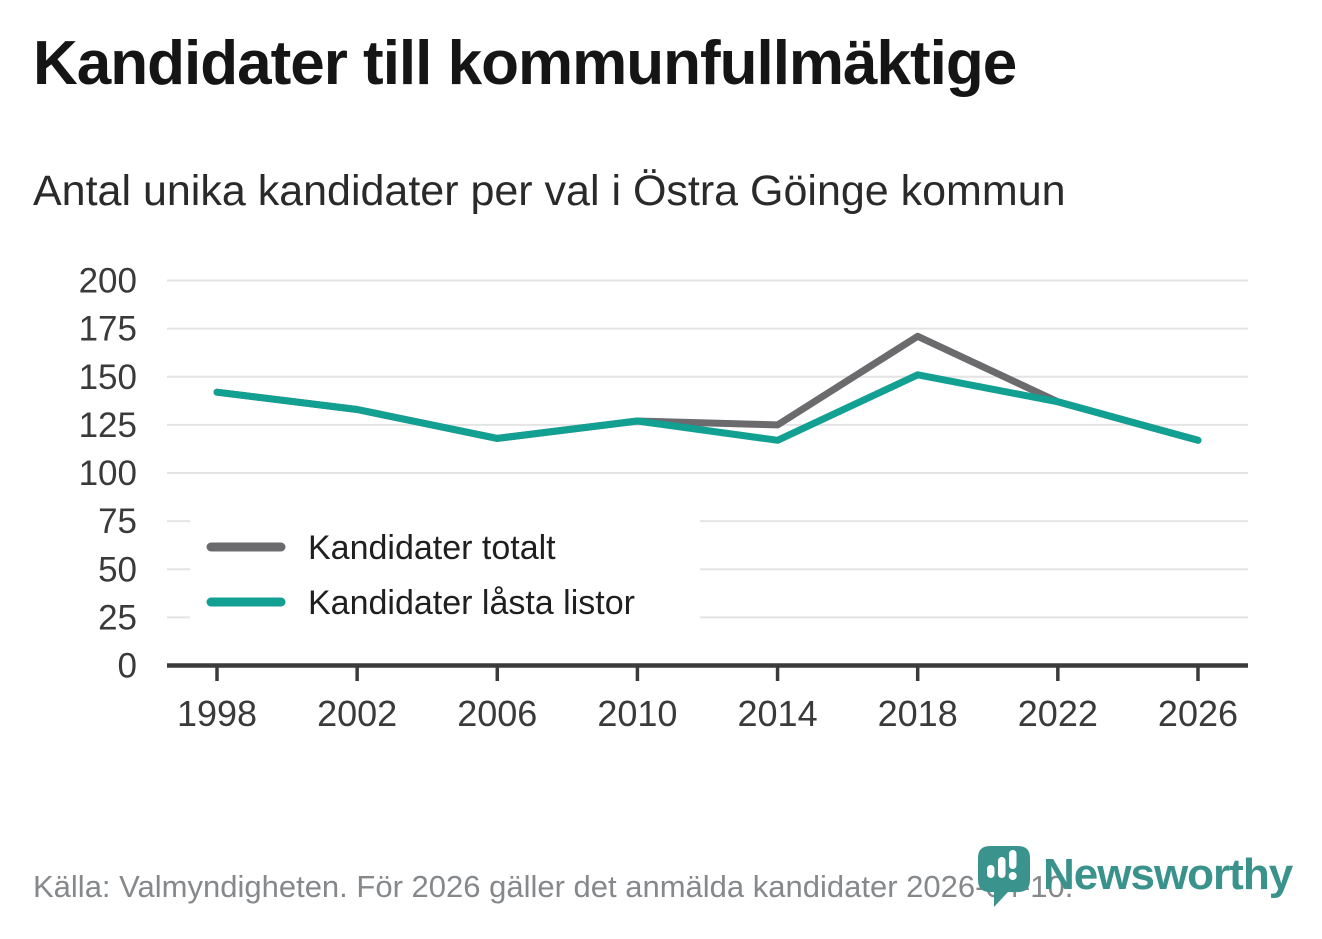 Image resolution: width=1322 pixels, height=939 pixels. I want to click on legend-label-kandidater-totalt: Kandidater totalt, so click(432, 548).